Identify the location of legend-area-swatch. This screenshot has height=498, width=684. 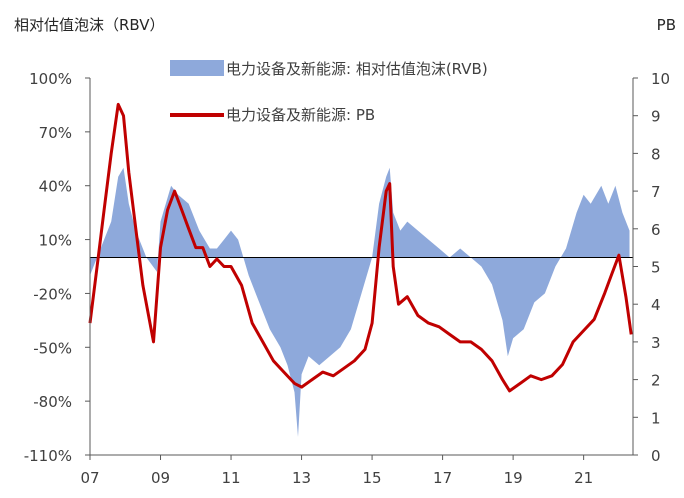
(197, 68).